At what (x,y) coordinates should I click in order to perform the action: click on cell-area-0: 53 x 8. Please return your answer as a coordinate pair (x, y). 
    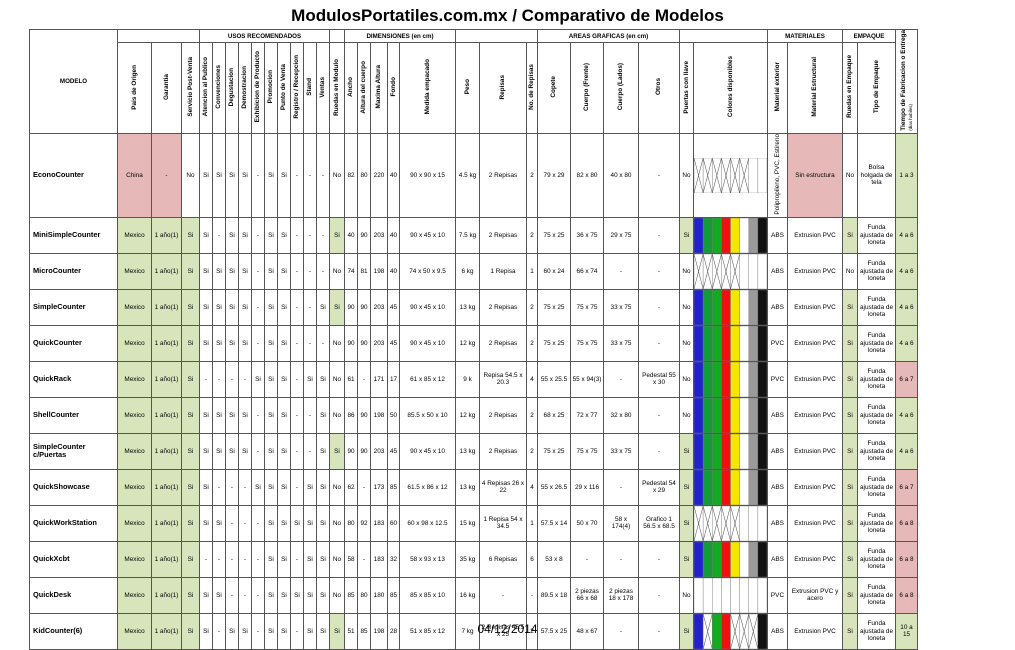
    Looking at the image, I should click on (554, 559).